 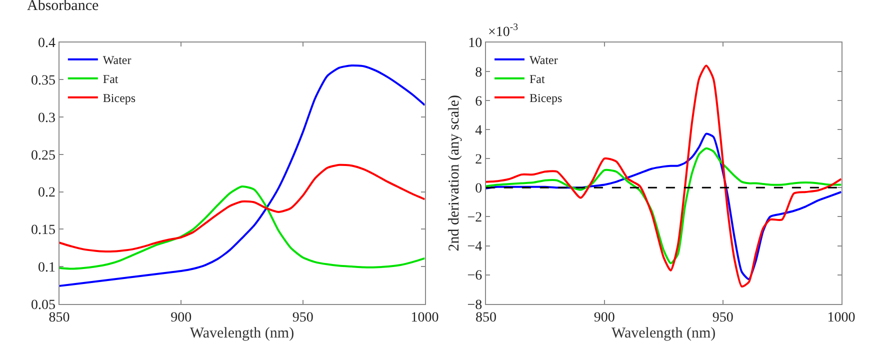 What do you see at coordinates (475, 44) in the screenshot?
I see `y-tick-label: 10` at bounding box center [475, 44].